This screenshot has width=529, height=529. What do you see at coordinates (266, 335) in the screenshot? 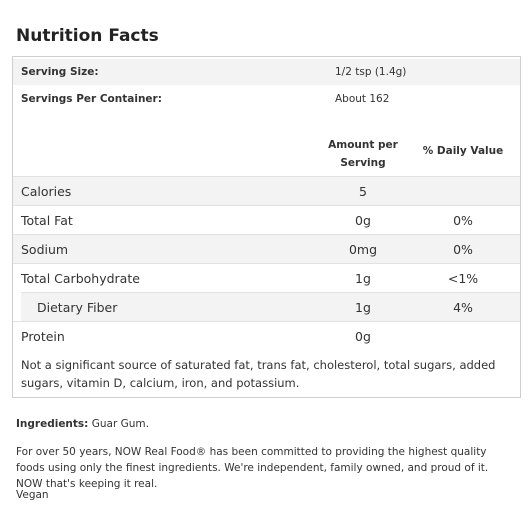
I see `table-row: Protein 0g` at bounding box center [266, 335].